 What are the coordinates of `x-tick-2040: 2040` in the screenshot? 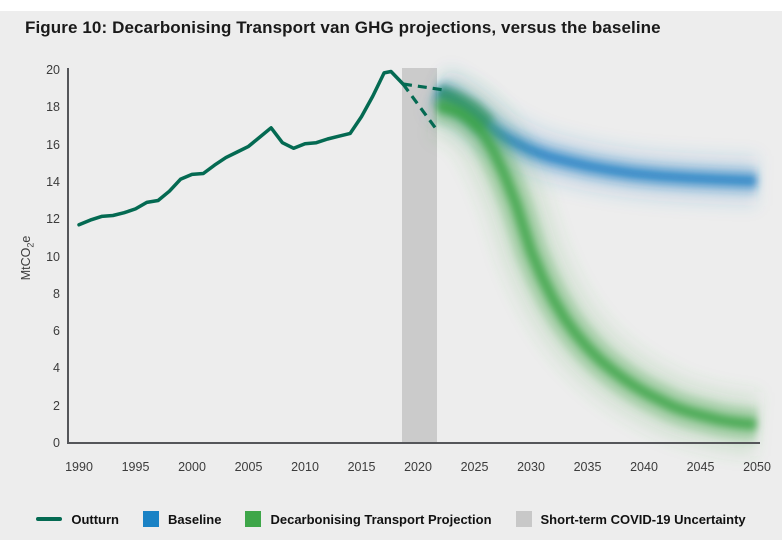 It's located at (644, 467).